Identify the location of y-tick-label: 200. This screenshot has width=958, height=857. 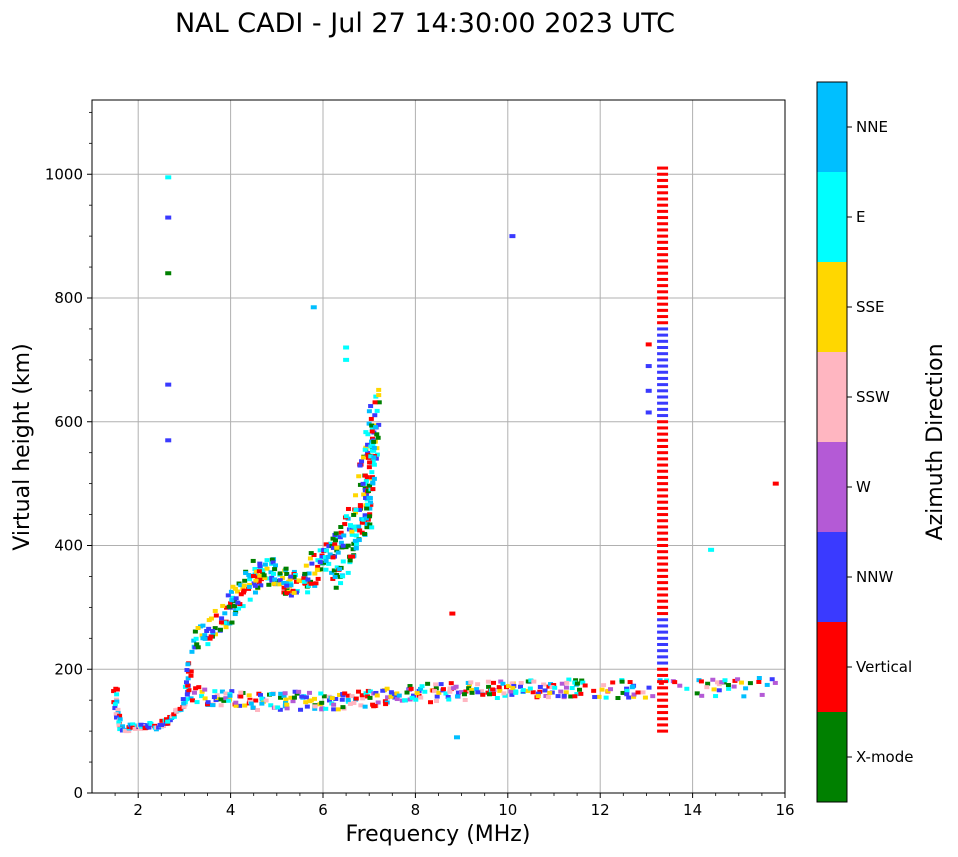
(68, 669).